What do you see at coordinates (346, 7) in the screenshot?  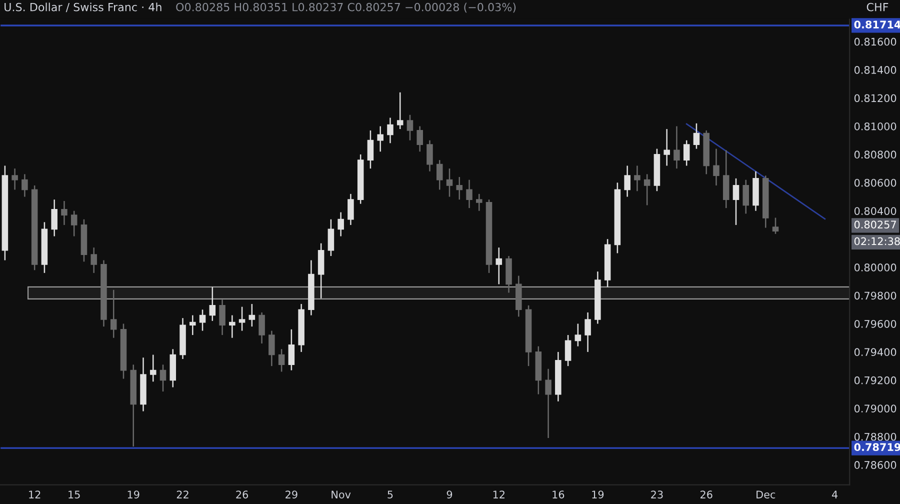 I see `chart-subtitle: O0.80285 H0.80351 L0.80237 C0.80257 −0.00028 (−0.03%)` at bounding box center [346, 7].